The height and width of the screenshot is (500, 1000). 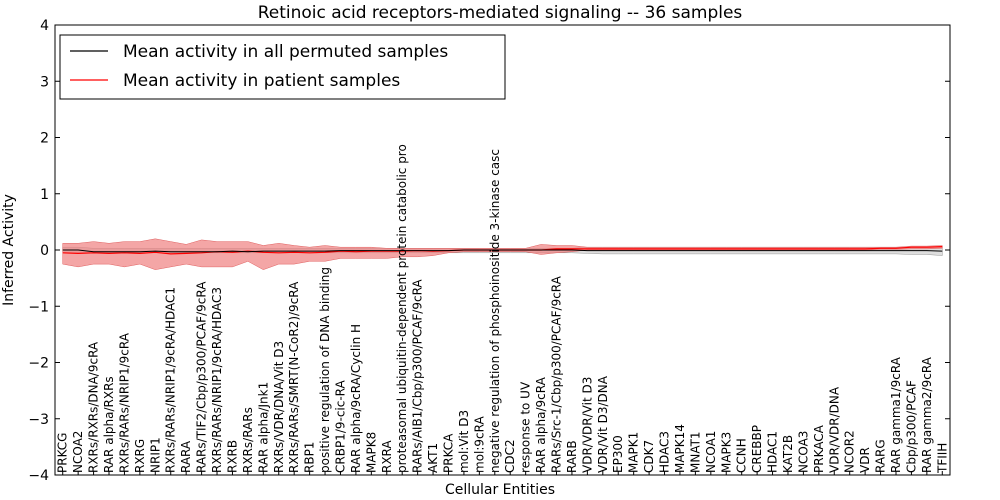 What do you see at coordinates (502, 251) in the screenshot?
I see `series-line-permuted` at bounding box center [502, 251].